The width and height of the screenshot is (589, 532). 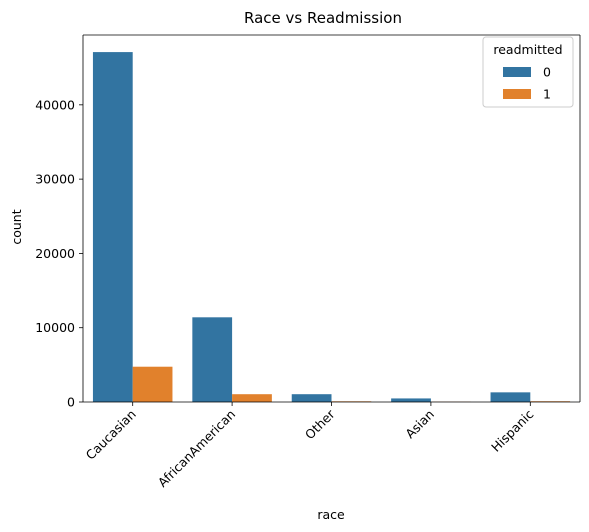 I want to click on legend: readmitted 0 1, so click(x=528, y=72).